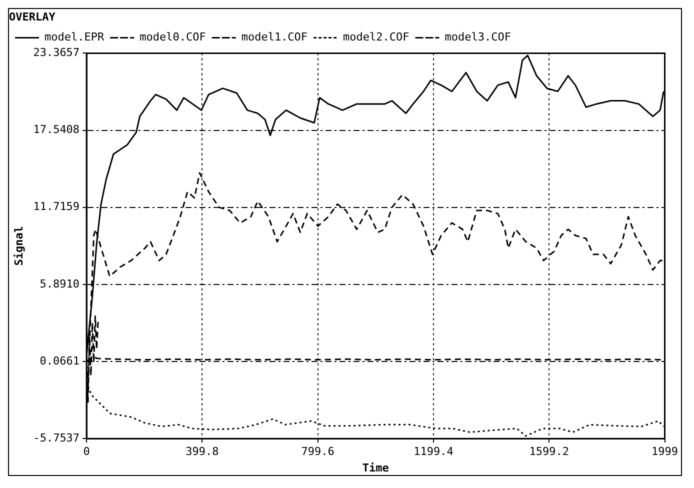  What do you see at coordinates (665, 451) in the screenshot?
I see `x-tick-label: 1999` at bounding box center [665, 451].